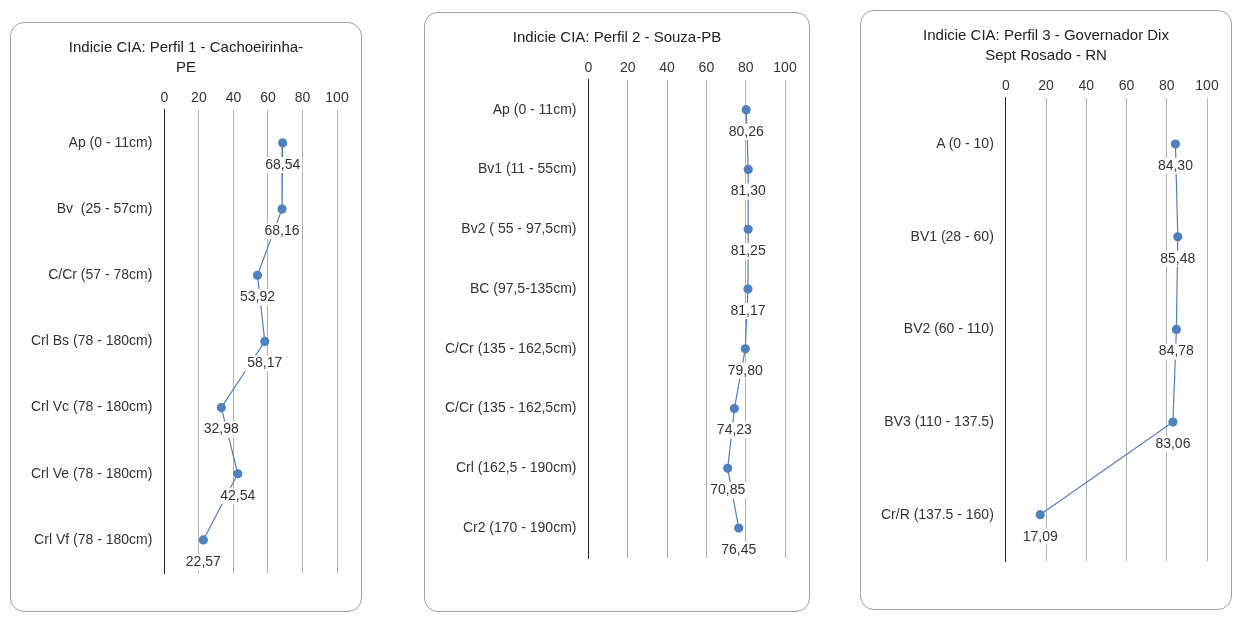 Image resolution: width=1237 pixels, height=617 pixels. Describe the element at coordinates (100, 274) in the screenshot. I see `y-tick-label: C/Cr (57 - 78cm)` at that location.